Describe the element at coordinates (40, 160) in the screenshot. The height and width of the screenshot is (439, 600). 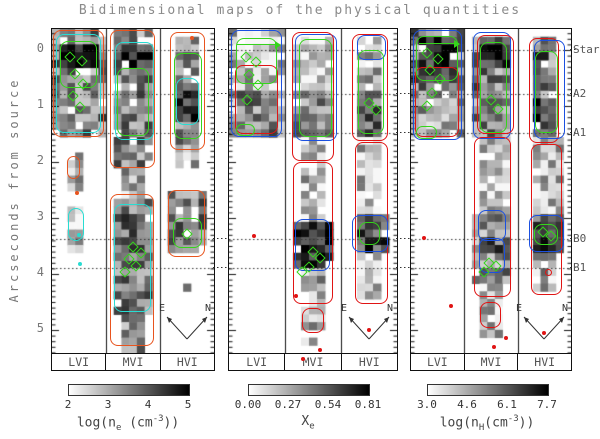
I see `y-axis-tick-label: 2` at that location.